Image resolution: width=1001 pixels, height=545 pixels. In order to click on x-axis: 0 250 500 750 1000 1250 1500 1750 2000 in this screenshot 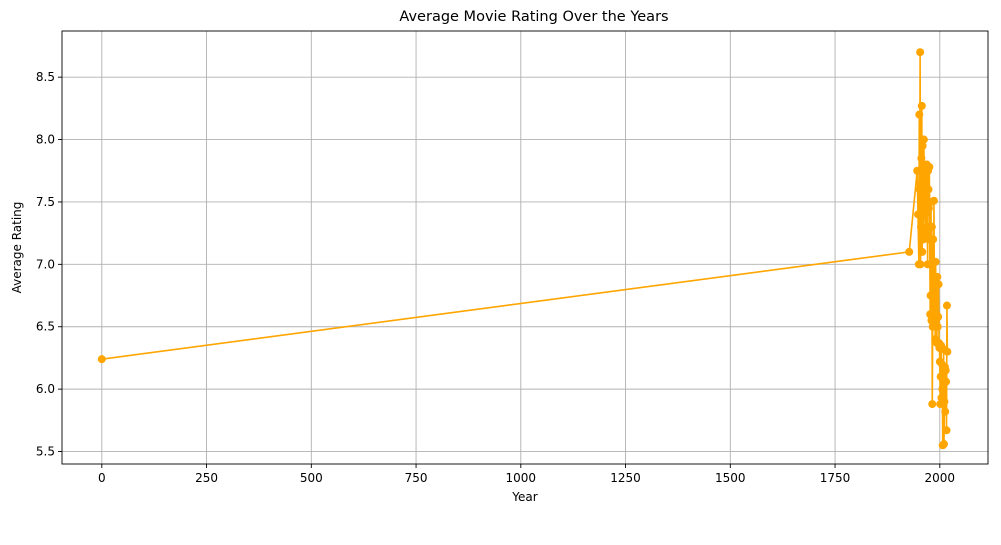, I will do `click(526, 474)`.